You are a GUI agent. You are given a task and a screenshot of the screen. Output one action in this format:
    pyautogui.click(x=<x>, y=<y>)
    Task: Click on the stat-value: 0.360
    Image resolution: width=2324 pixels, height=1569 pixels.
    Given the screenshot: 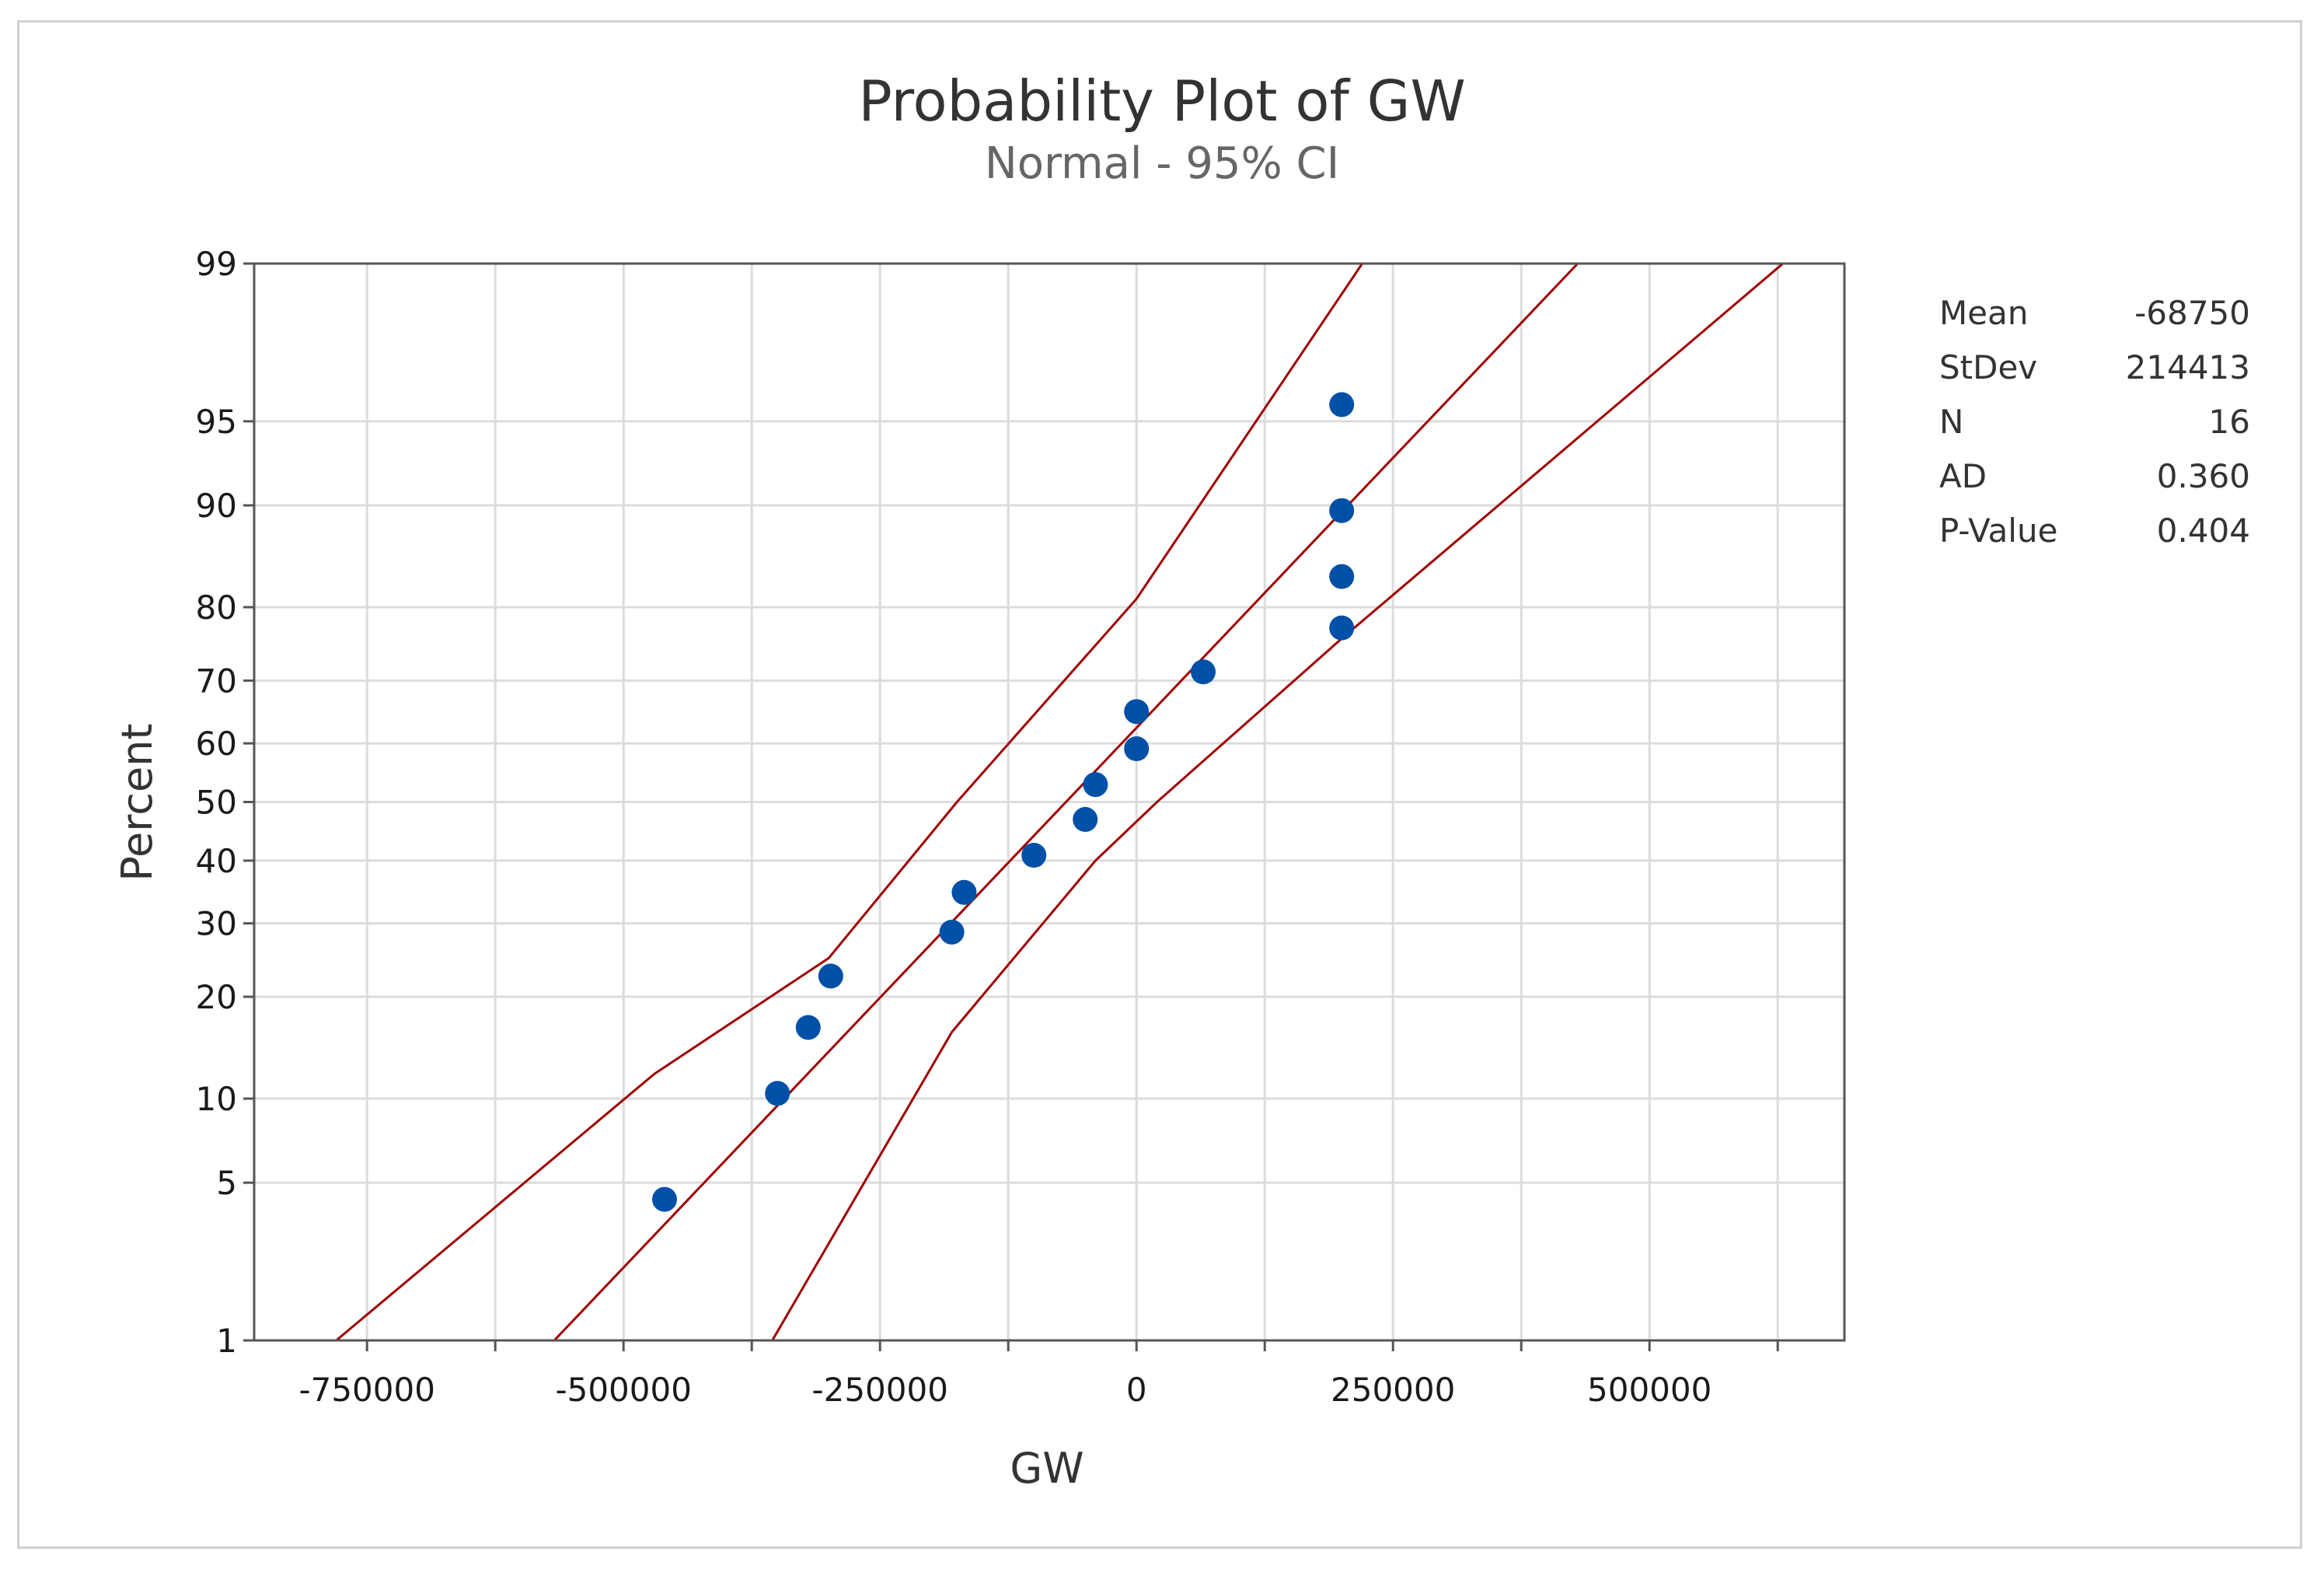 What is the action you would take?
    pyautogui.click(x=2203, y=476)
    